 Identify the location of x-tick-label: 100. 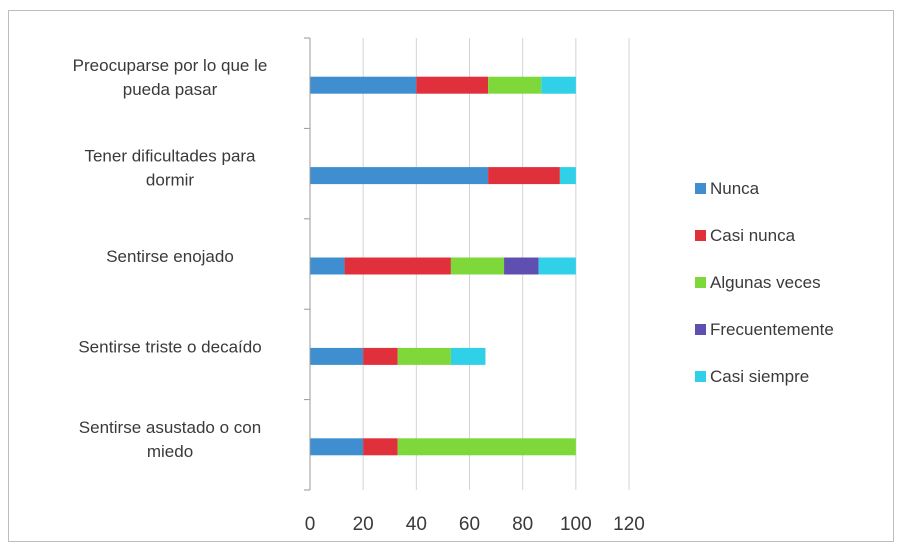
(576, 524).